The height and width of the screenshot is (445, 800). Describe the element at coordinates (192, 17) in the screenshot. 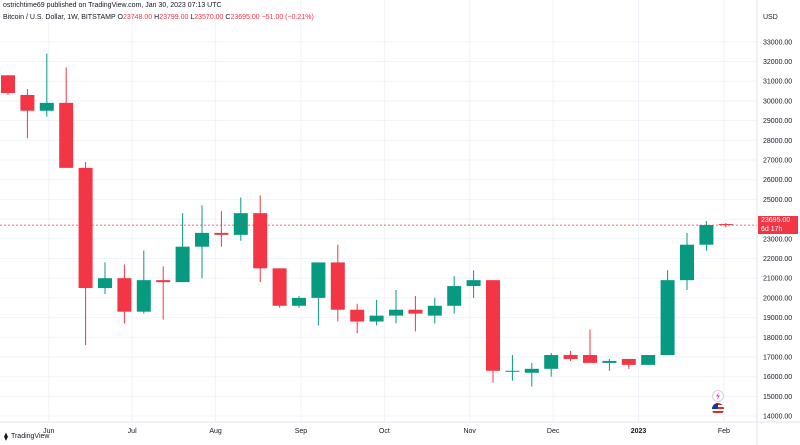

I see `low-label: L` at that location.